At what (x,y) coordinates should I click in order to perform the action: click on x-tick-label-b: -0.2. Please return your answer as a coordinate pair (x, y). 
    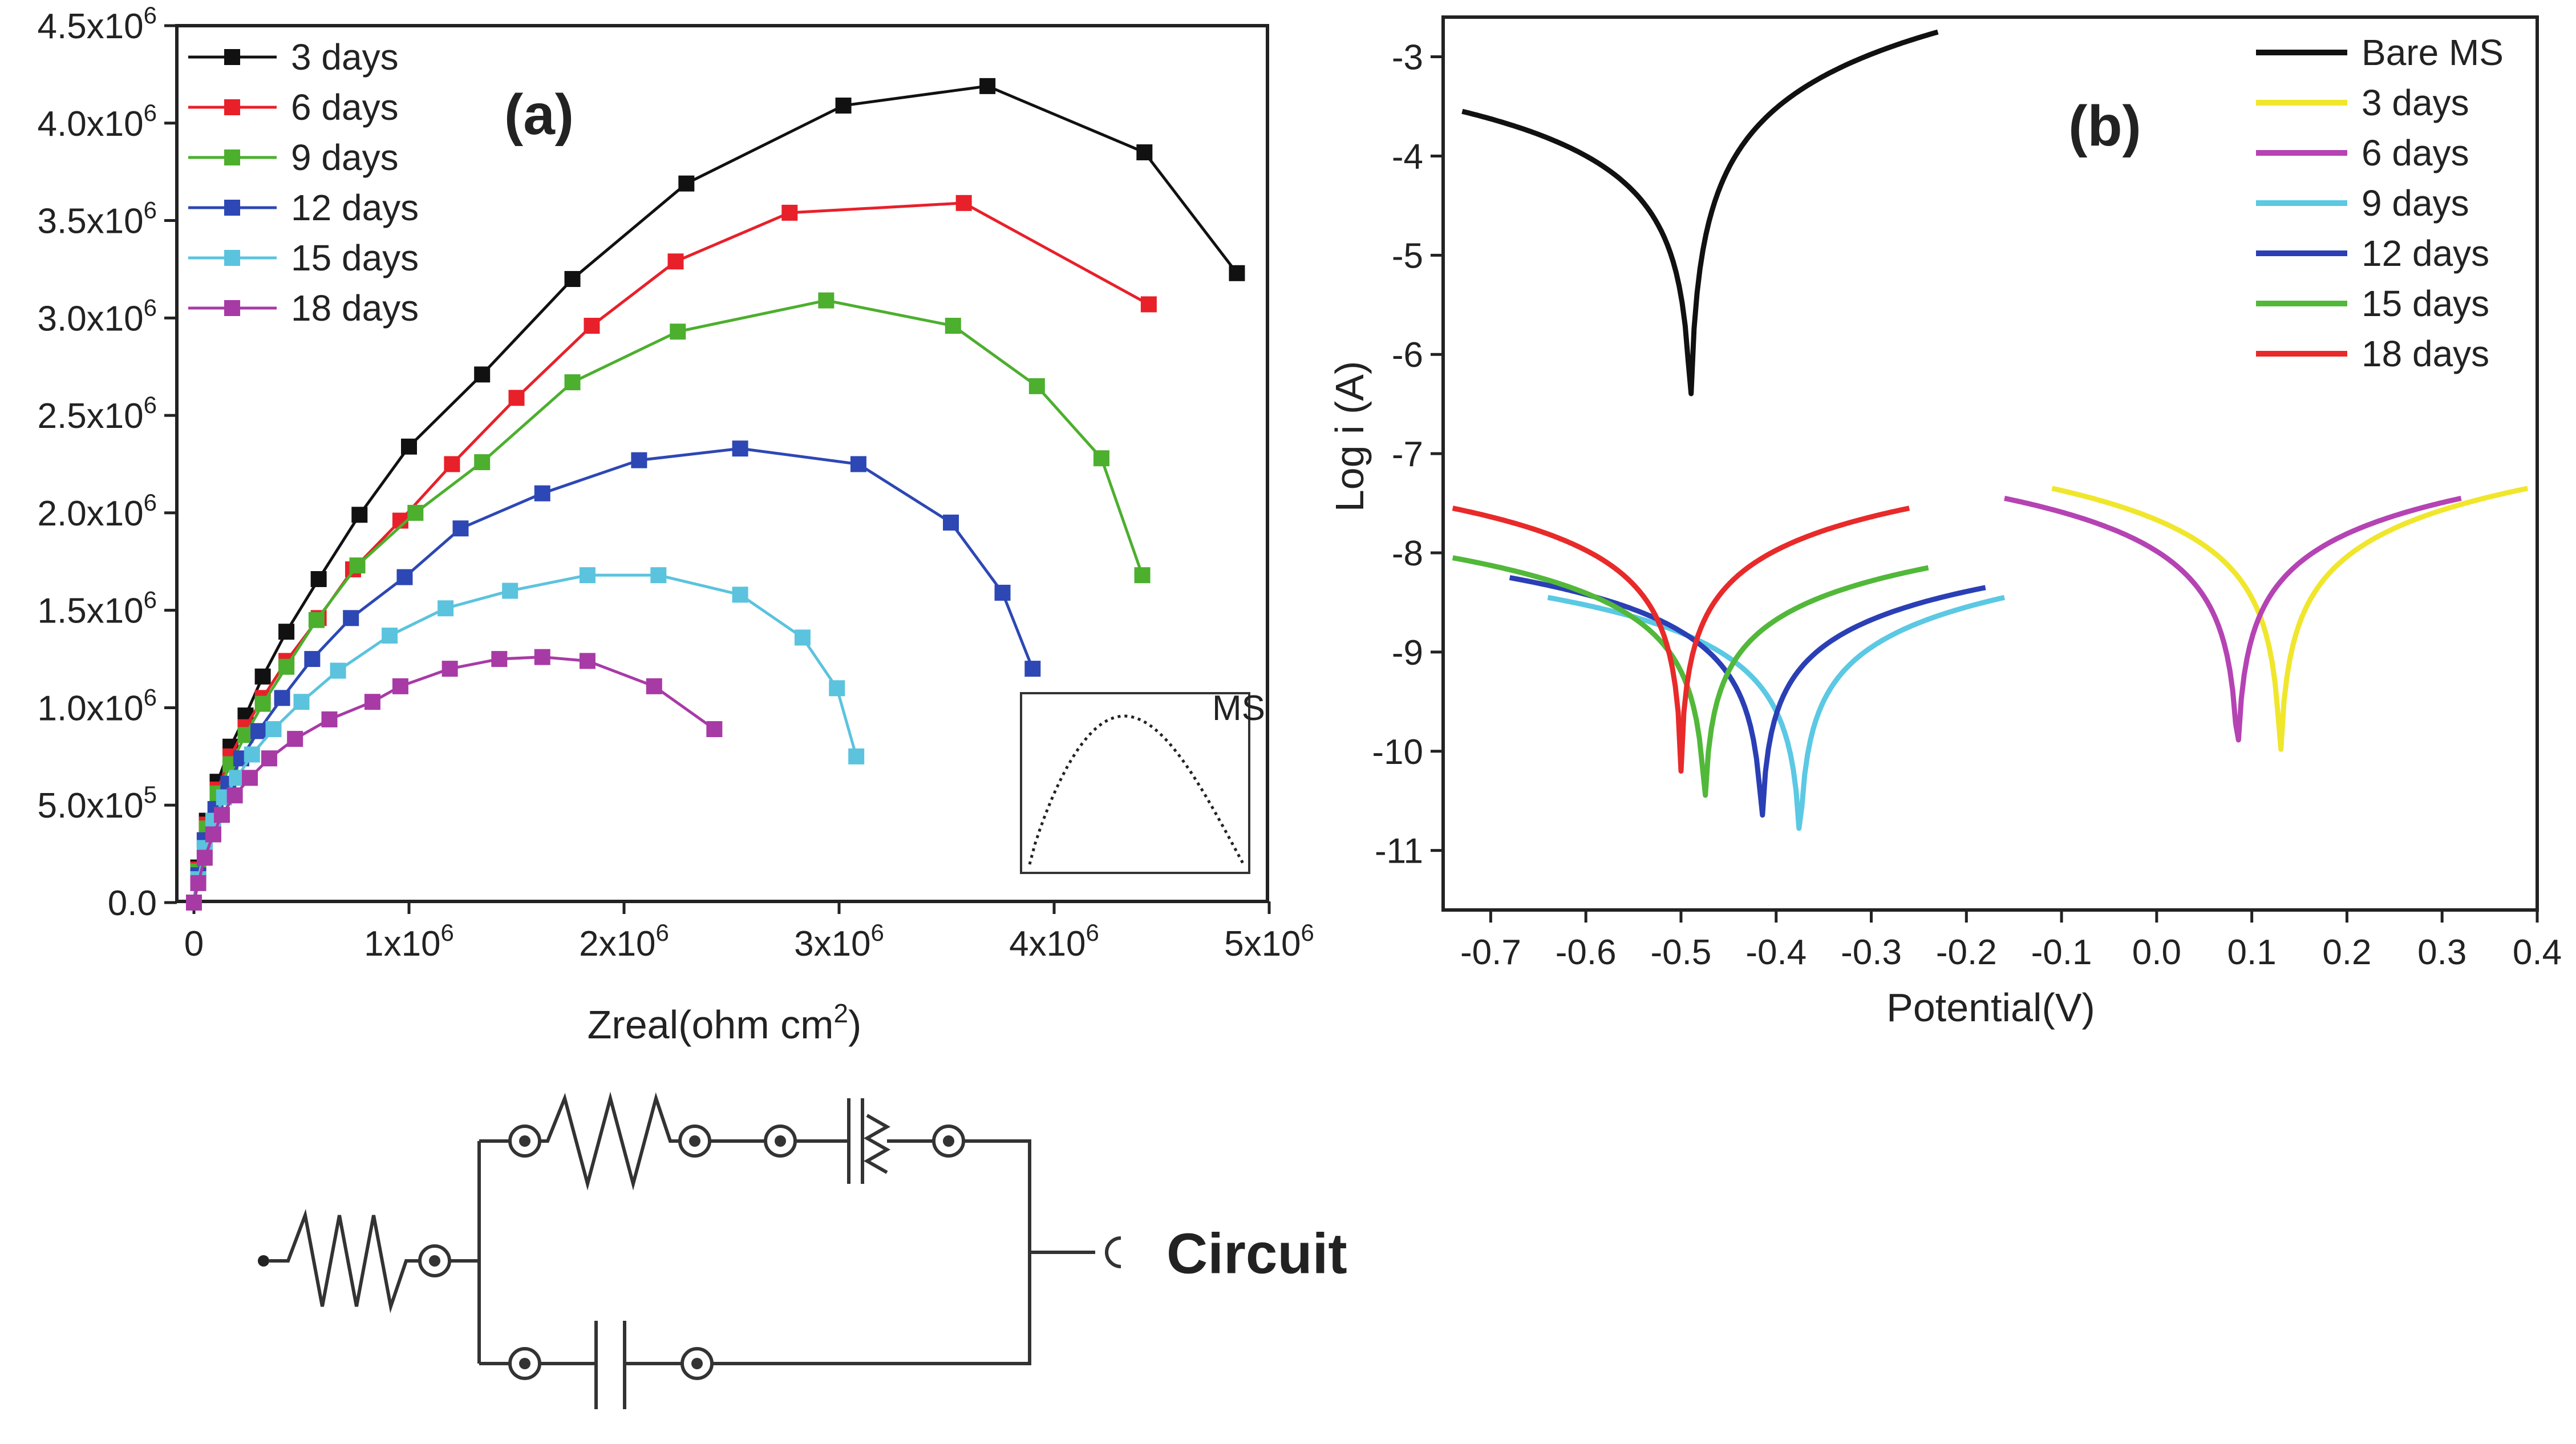
    Looking at the image, I should click on (1966, 952).